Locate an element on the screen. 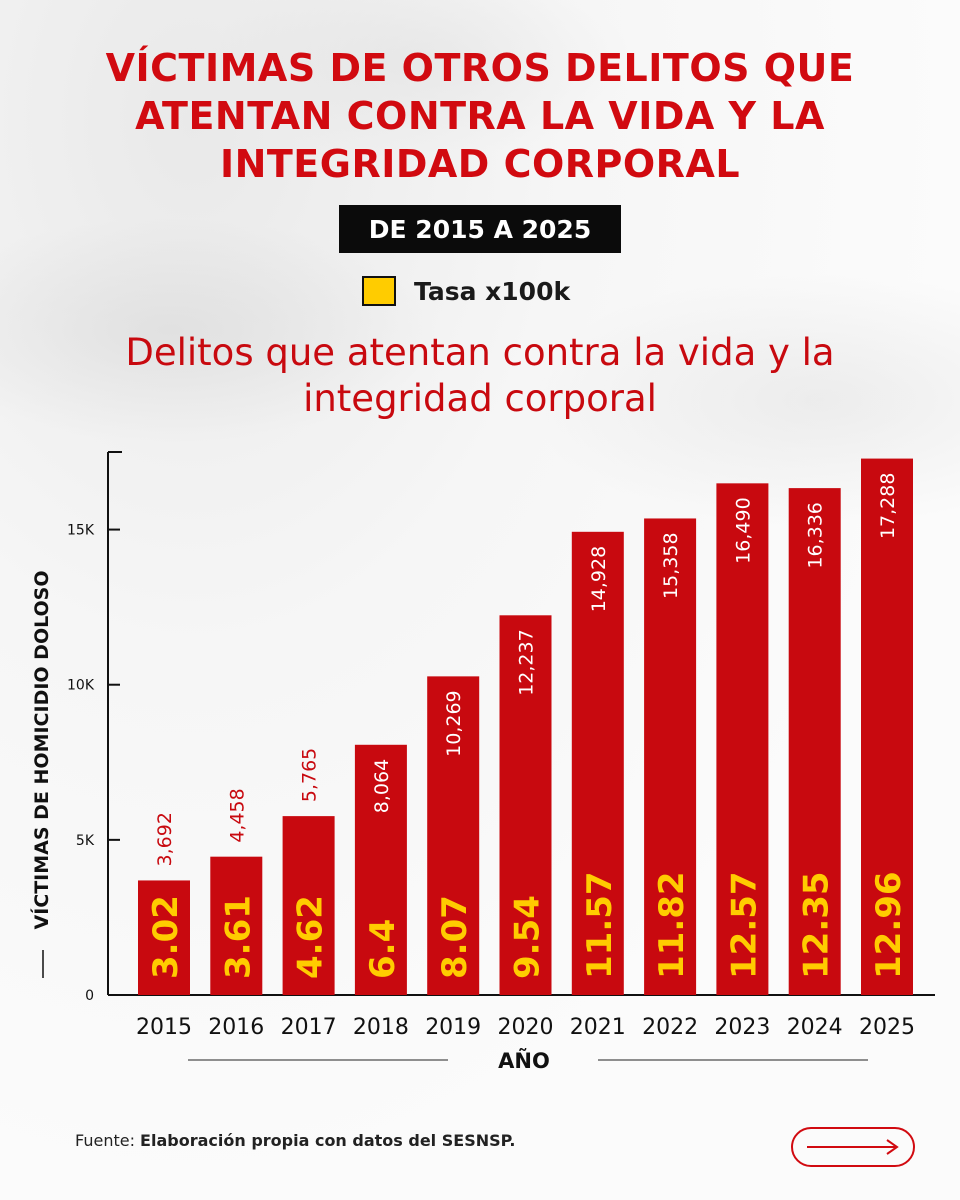 The width and height of the screenshot is (960, 1200). rate-label-2017: 4.62 is located at coordinates (311, 937).